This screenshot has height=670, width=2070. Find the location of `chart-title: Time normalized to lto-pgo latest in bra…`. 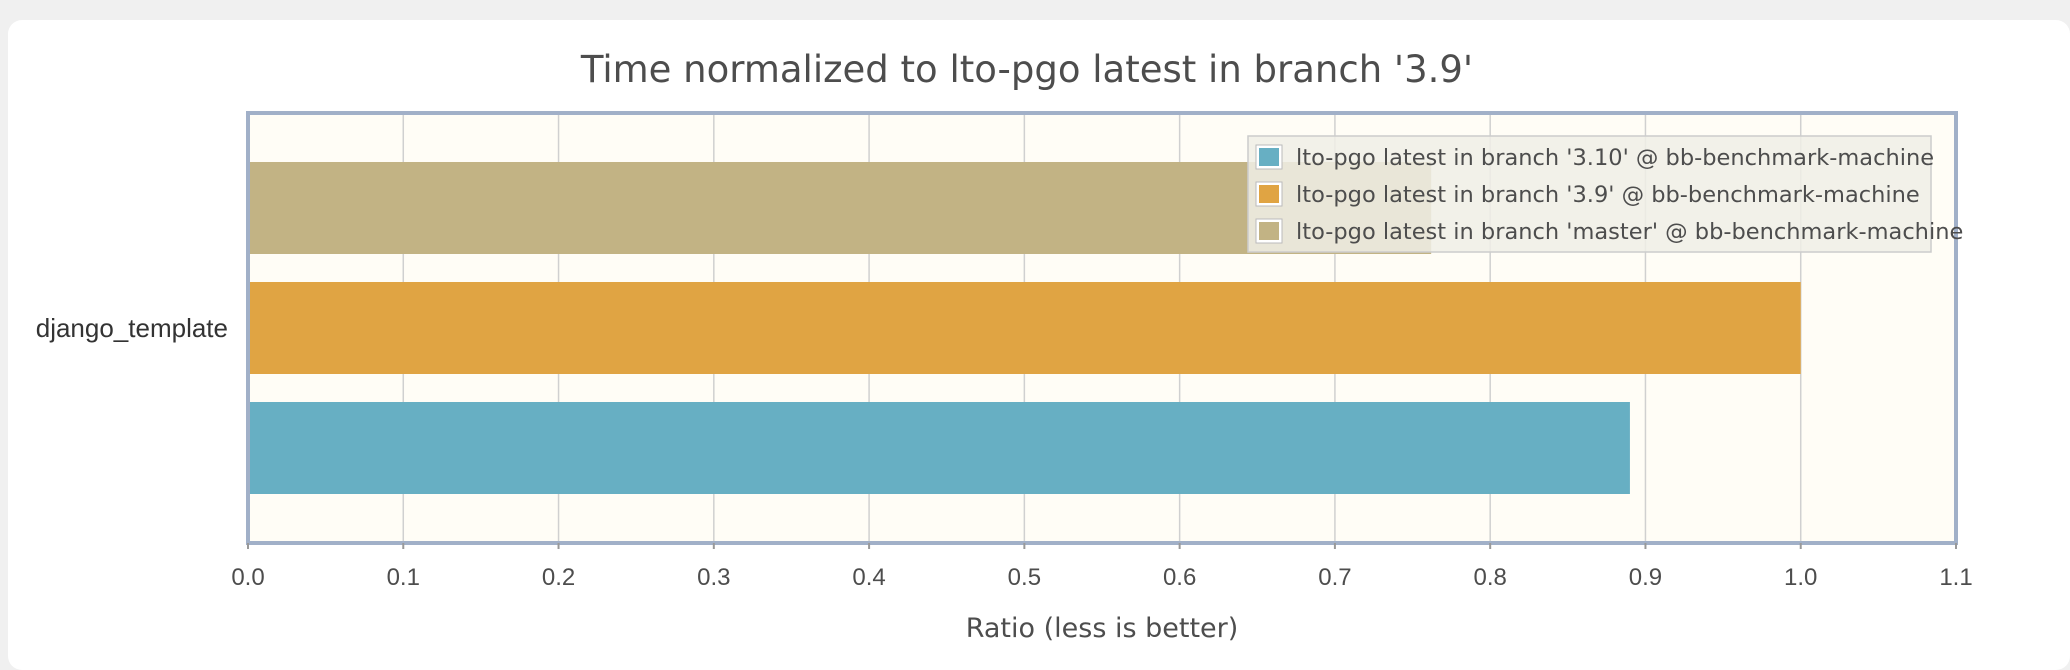

chart-title: Time normalized to lto-pgo latest in bra… is located at coordinates (1026, 69).